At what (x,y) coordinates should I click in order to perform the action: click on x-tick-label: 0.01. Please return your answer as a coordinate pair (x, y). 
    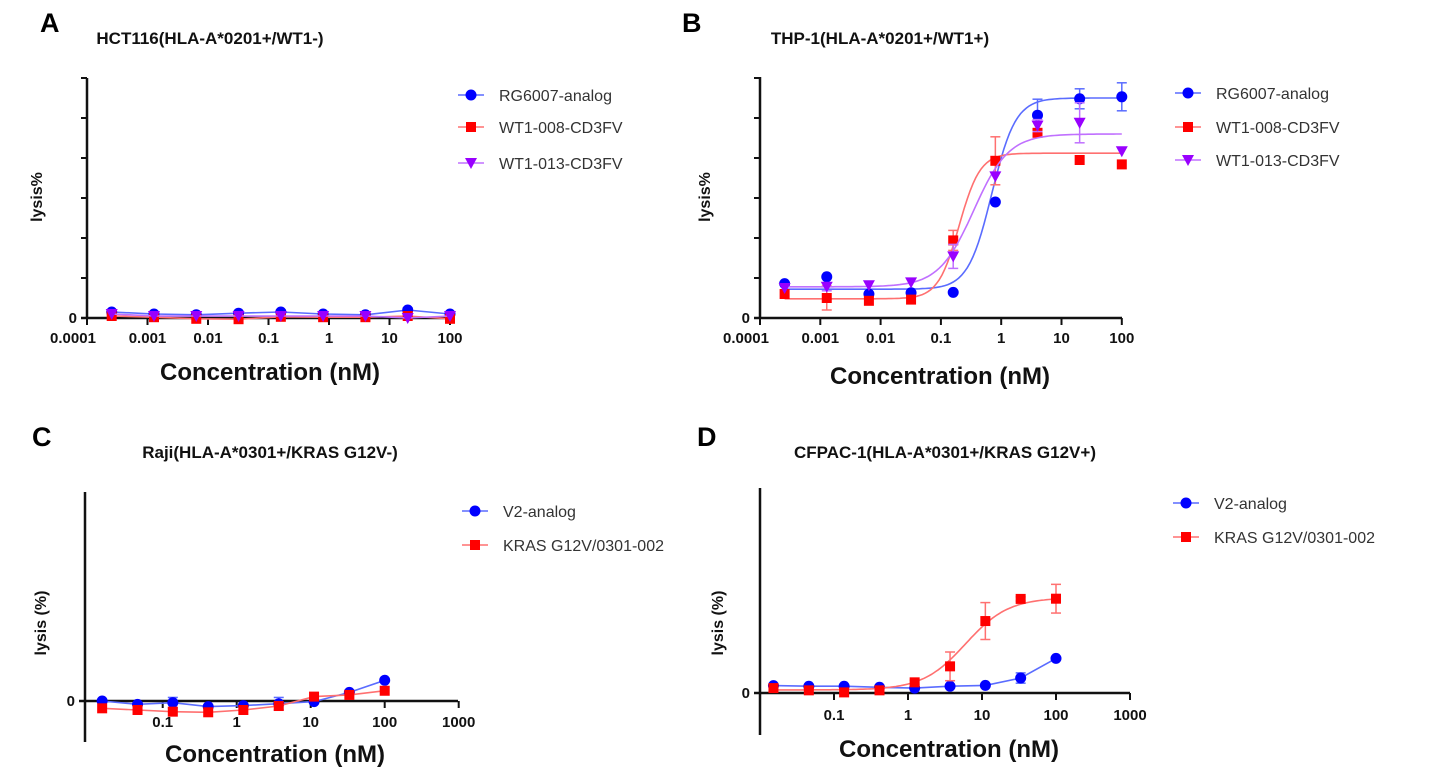
    Looking at the image, I should click on (207, 338).